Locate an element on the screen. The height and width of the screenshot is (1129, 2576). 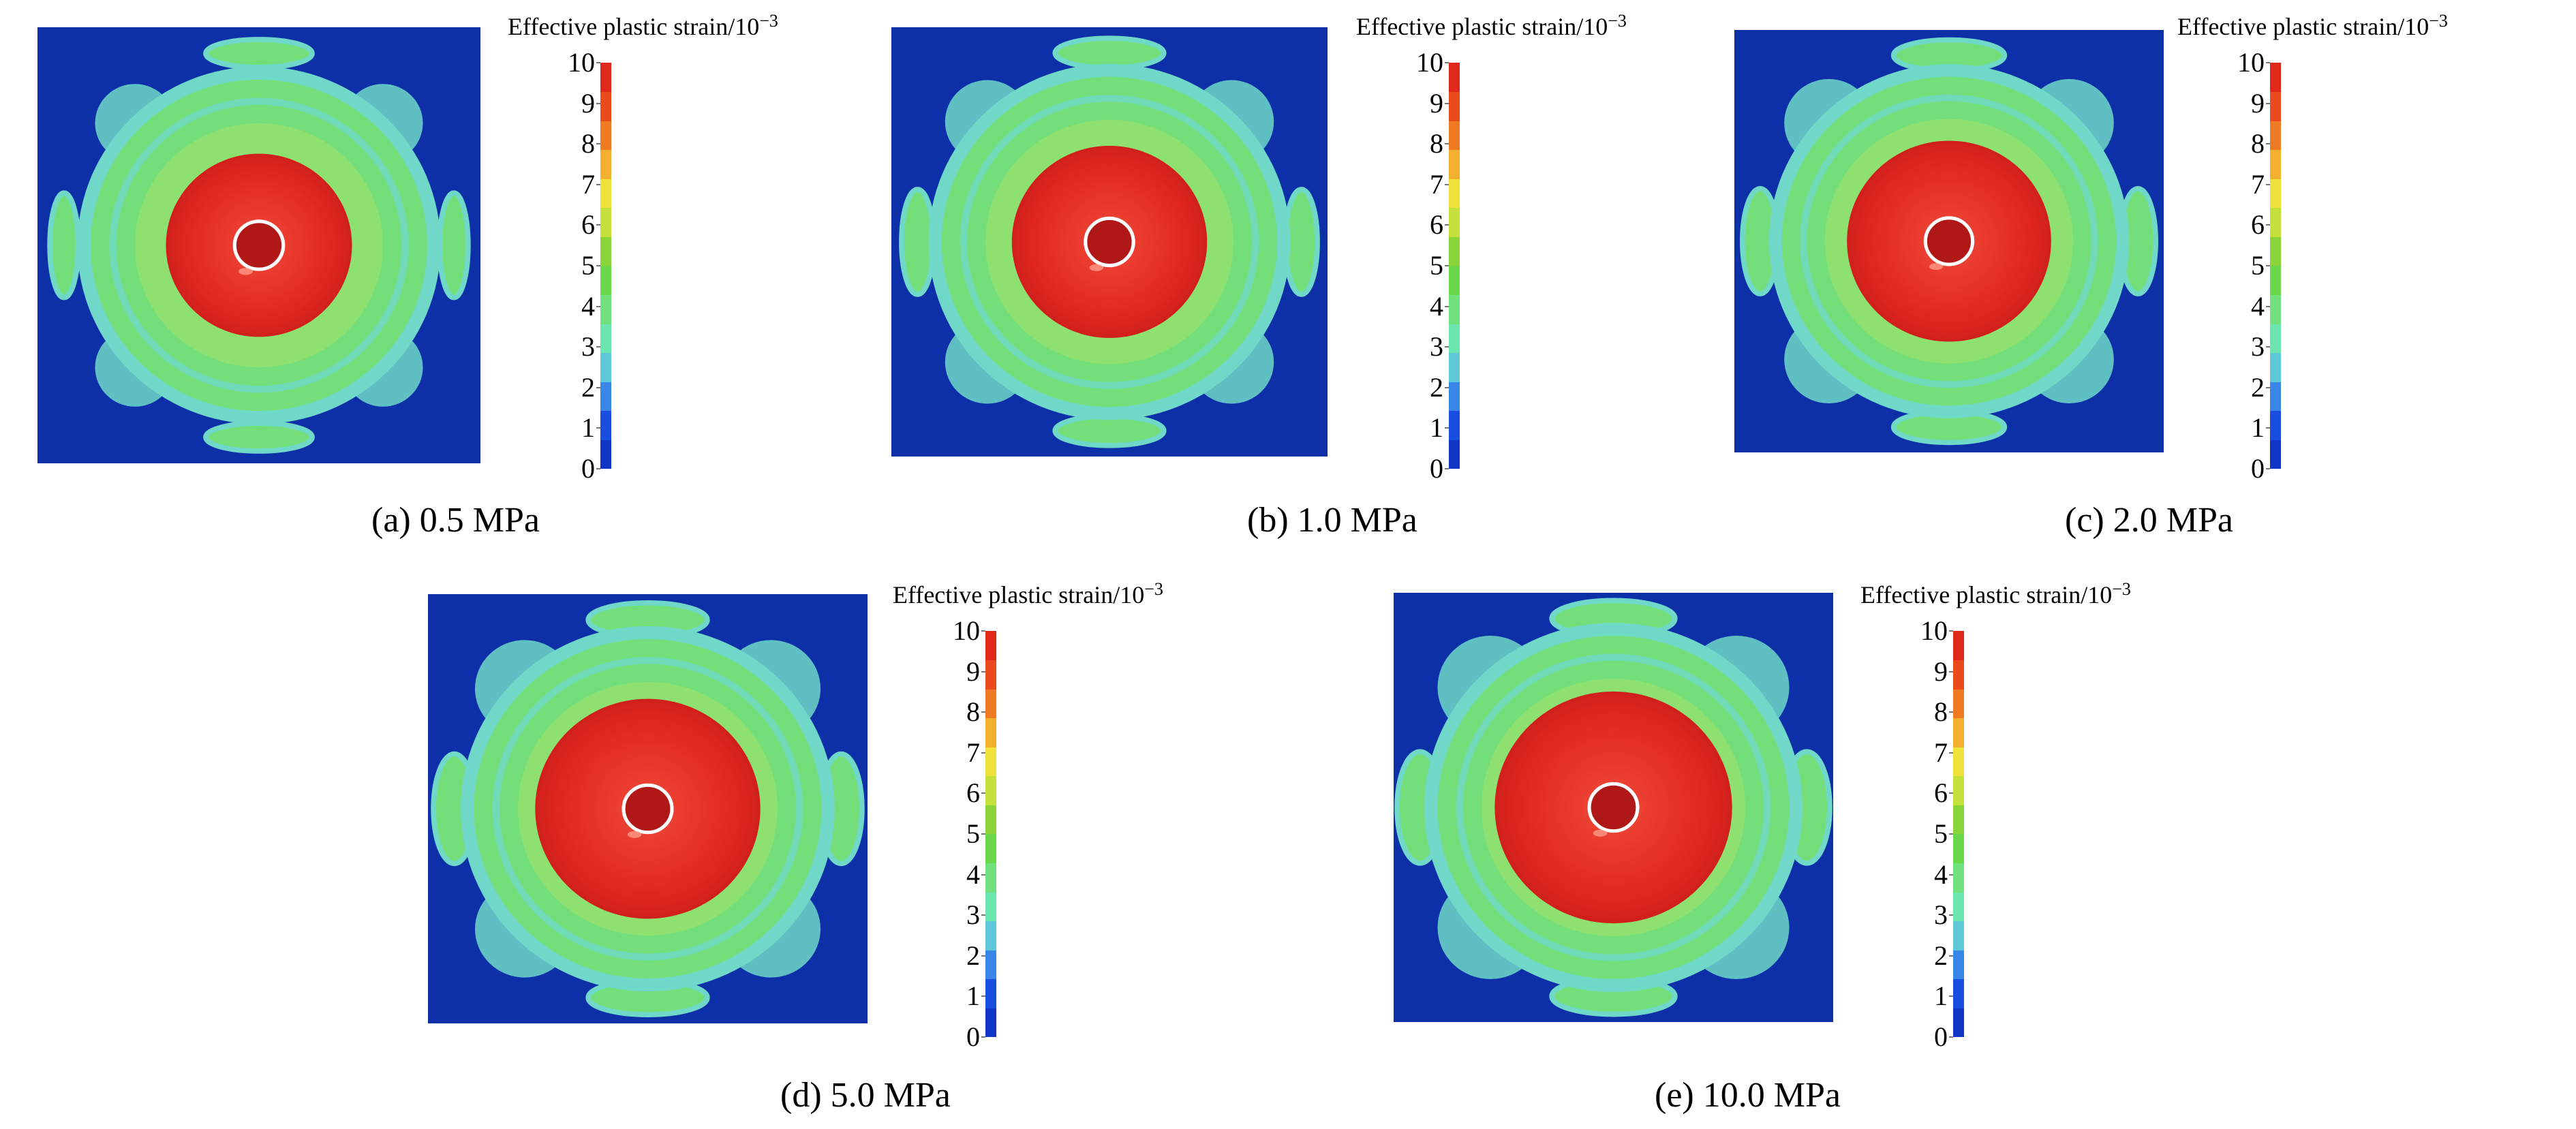
contour-plot-d is located at coordinates (648, 808).